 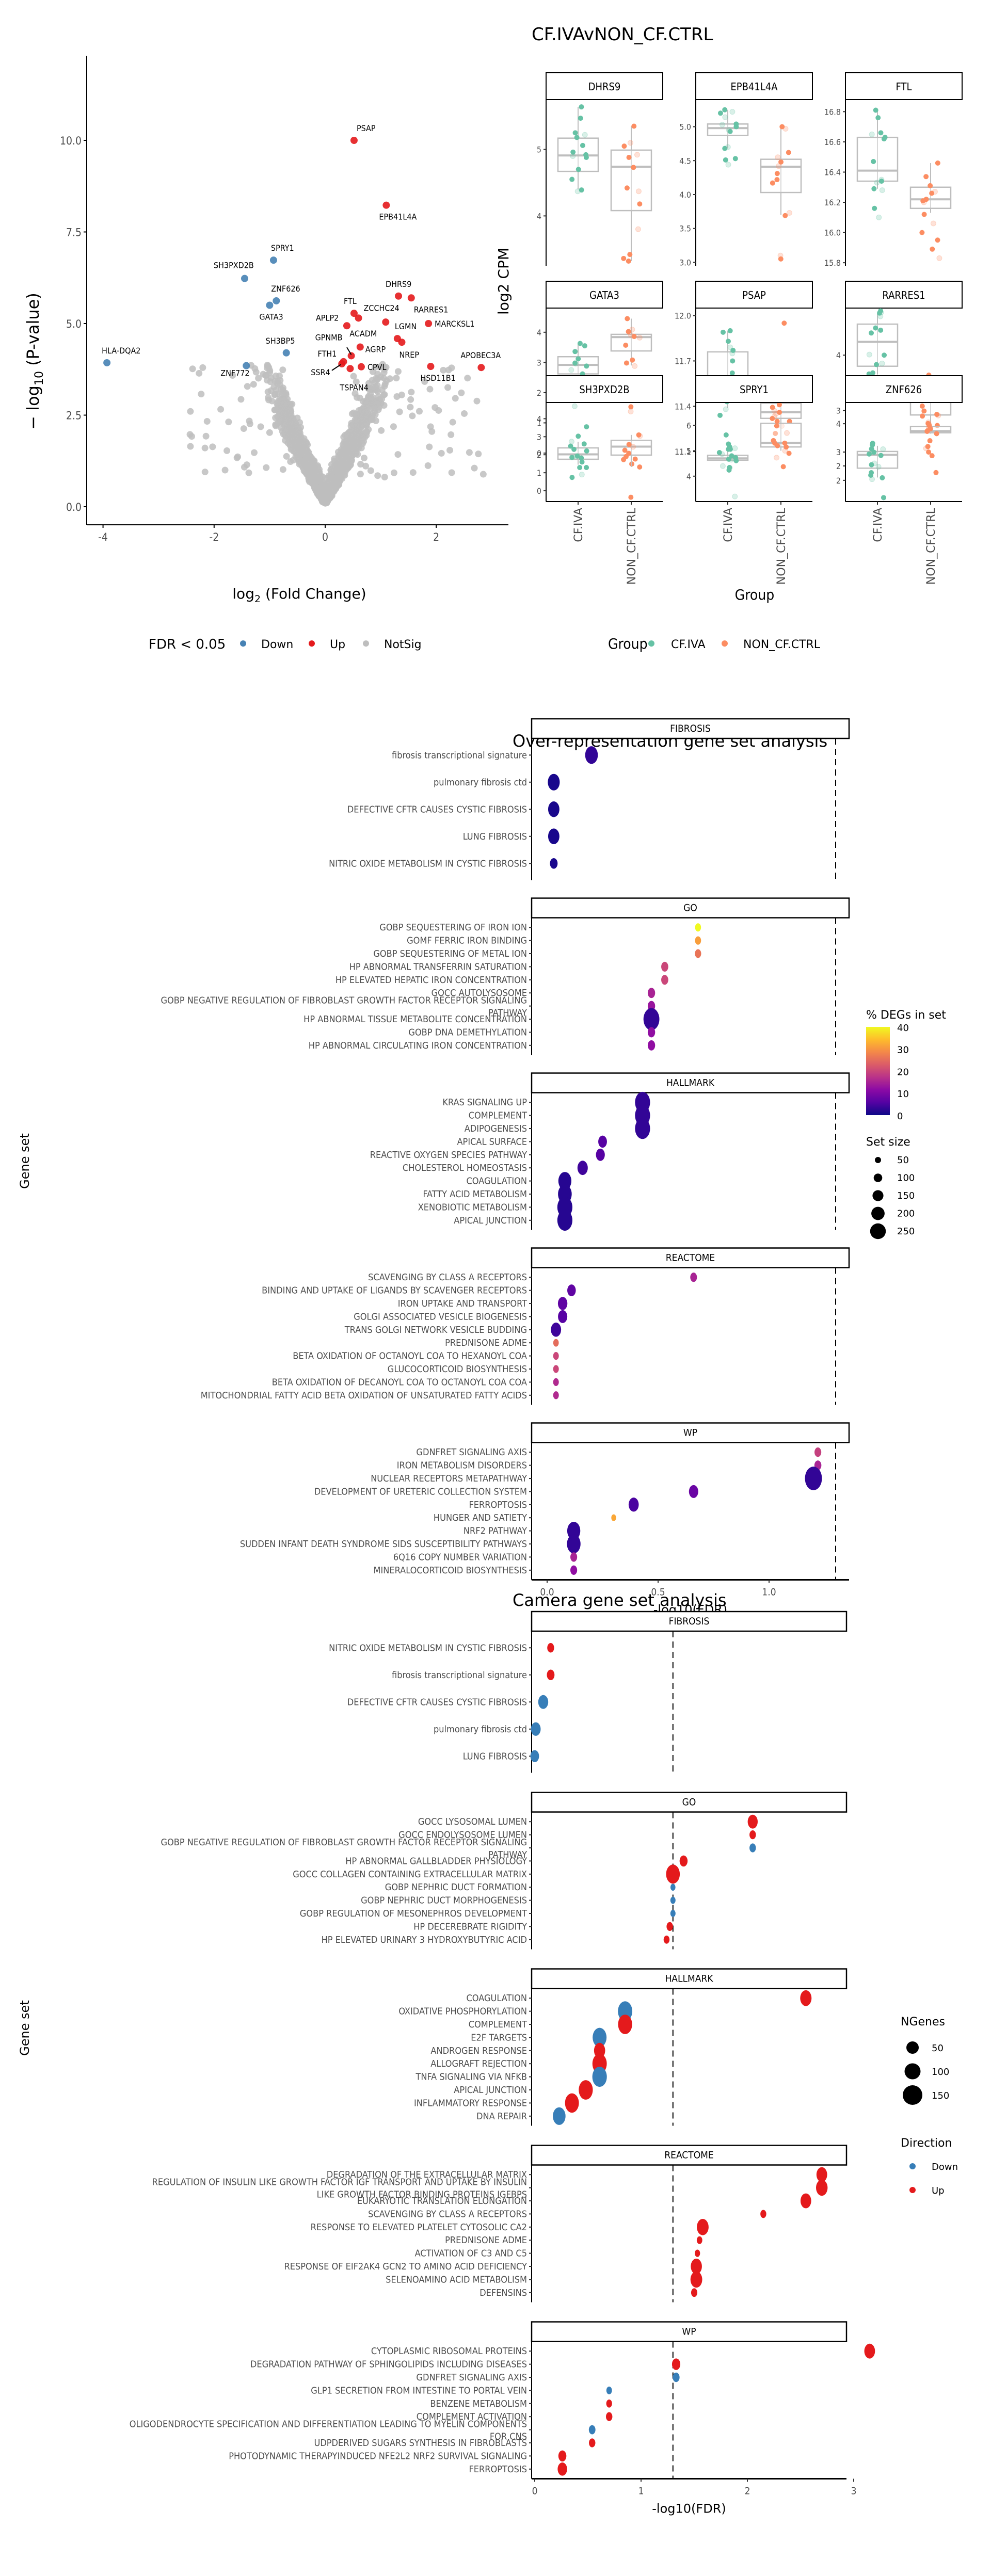 What do you see at coordinates (472, 1822) in the screenshot?
I see `row-label: GOCC LYSOSOMAL LUMEN` at bounding box center [472, 1822].